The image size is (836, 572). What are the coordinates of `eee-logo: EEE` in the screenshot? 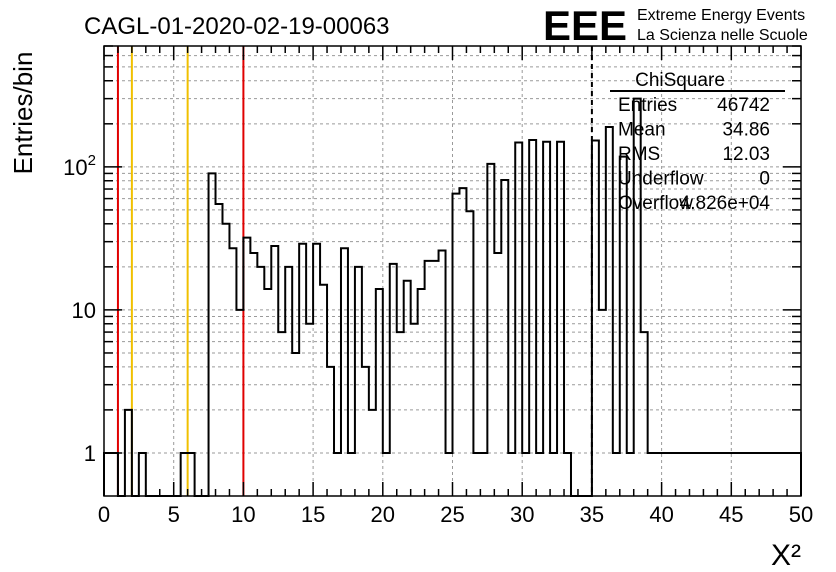 It's located at (585, 25).